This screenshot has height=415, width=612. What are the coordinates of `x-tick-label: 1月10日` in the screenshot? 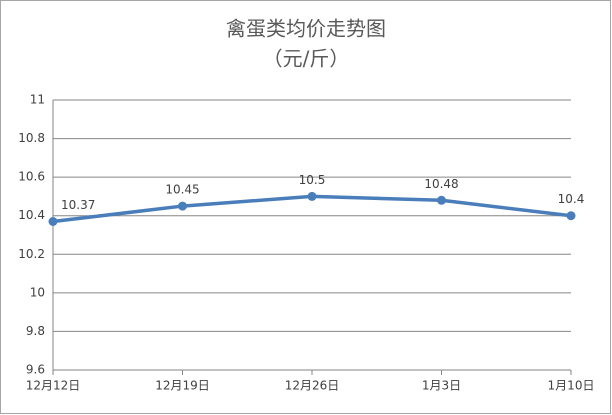 It's located at (571, 386).